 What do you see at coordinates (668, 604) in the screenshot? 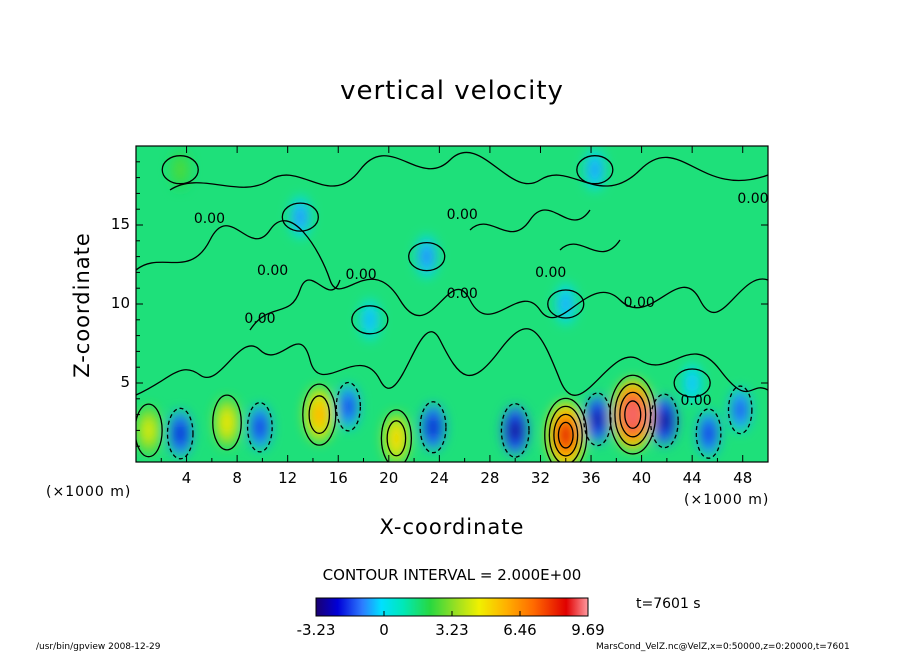
I see `time-label: t=7601 s` at bounding box center [668, 604].